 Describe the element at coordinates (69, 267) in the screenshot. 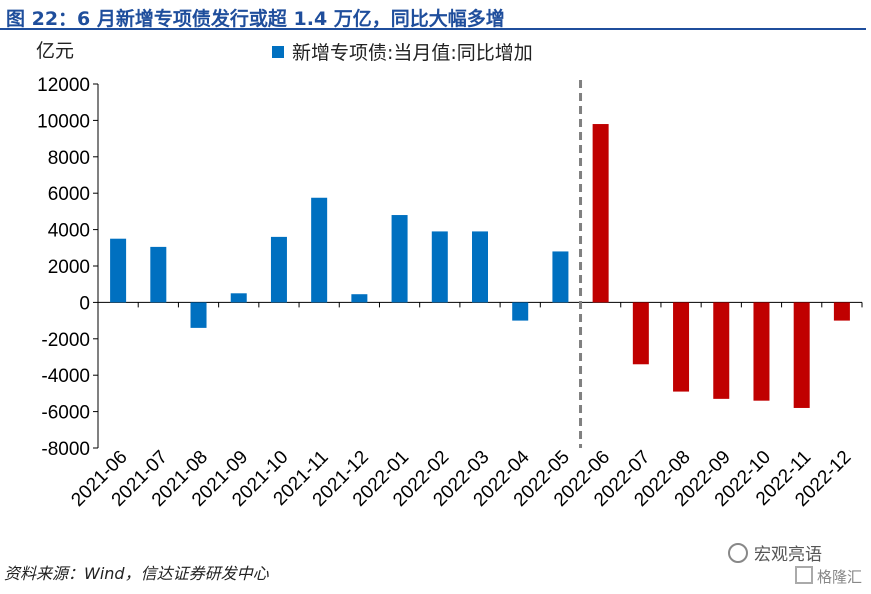

I see `y-tick-label: 2000` at that location.